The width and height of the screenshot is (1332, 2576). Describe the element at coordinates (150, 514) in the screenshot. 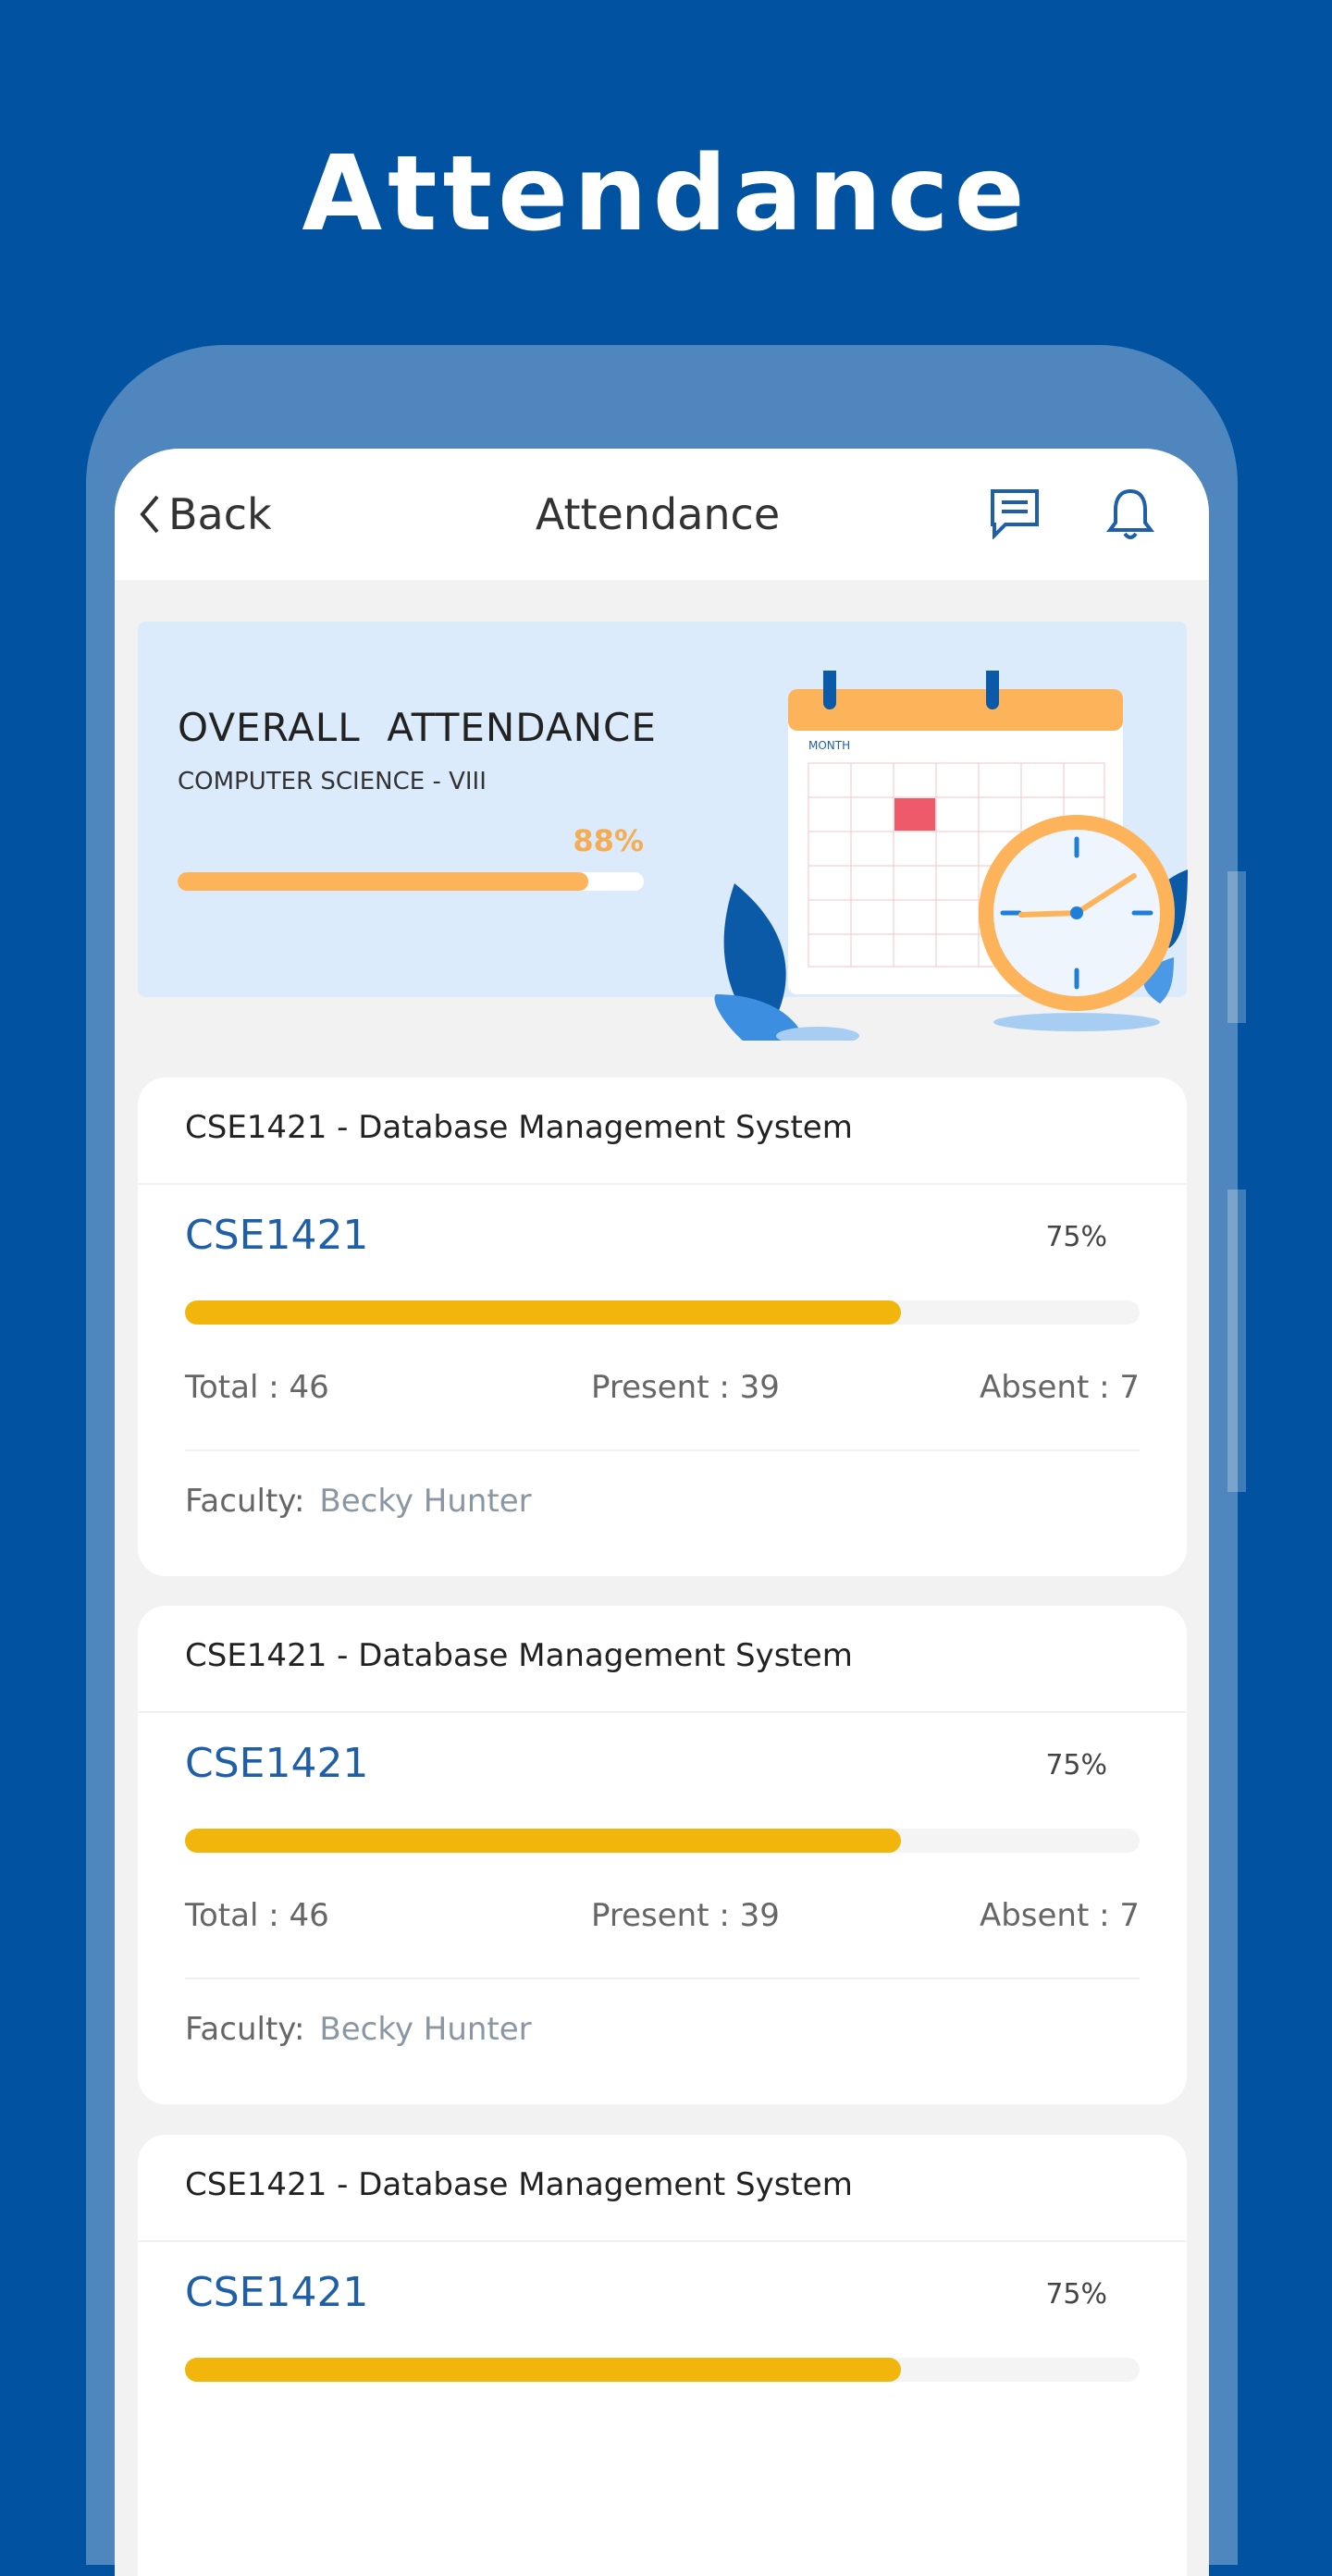

I see `back-icon` at that location.